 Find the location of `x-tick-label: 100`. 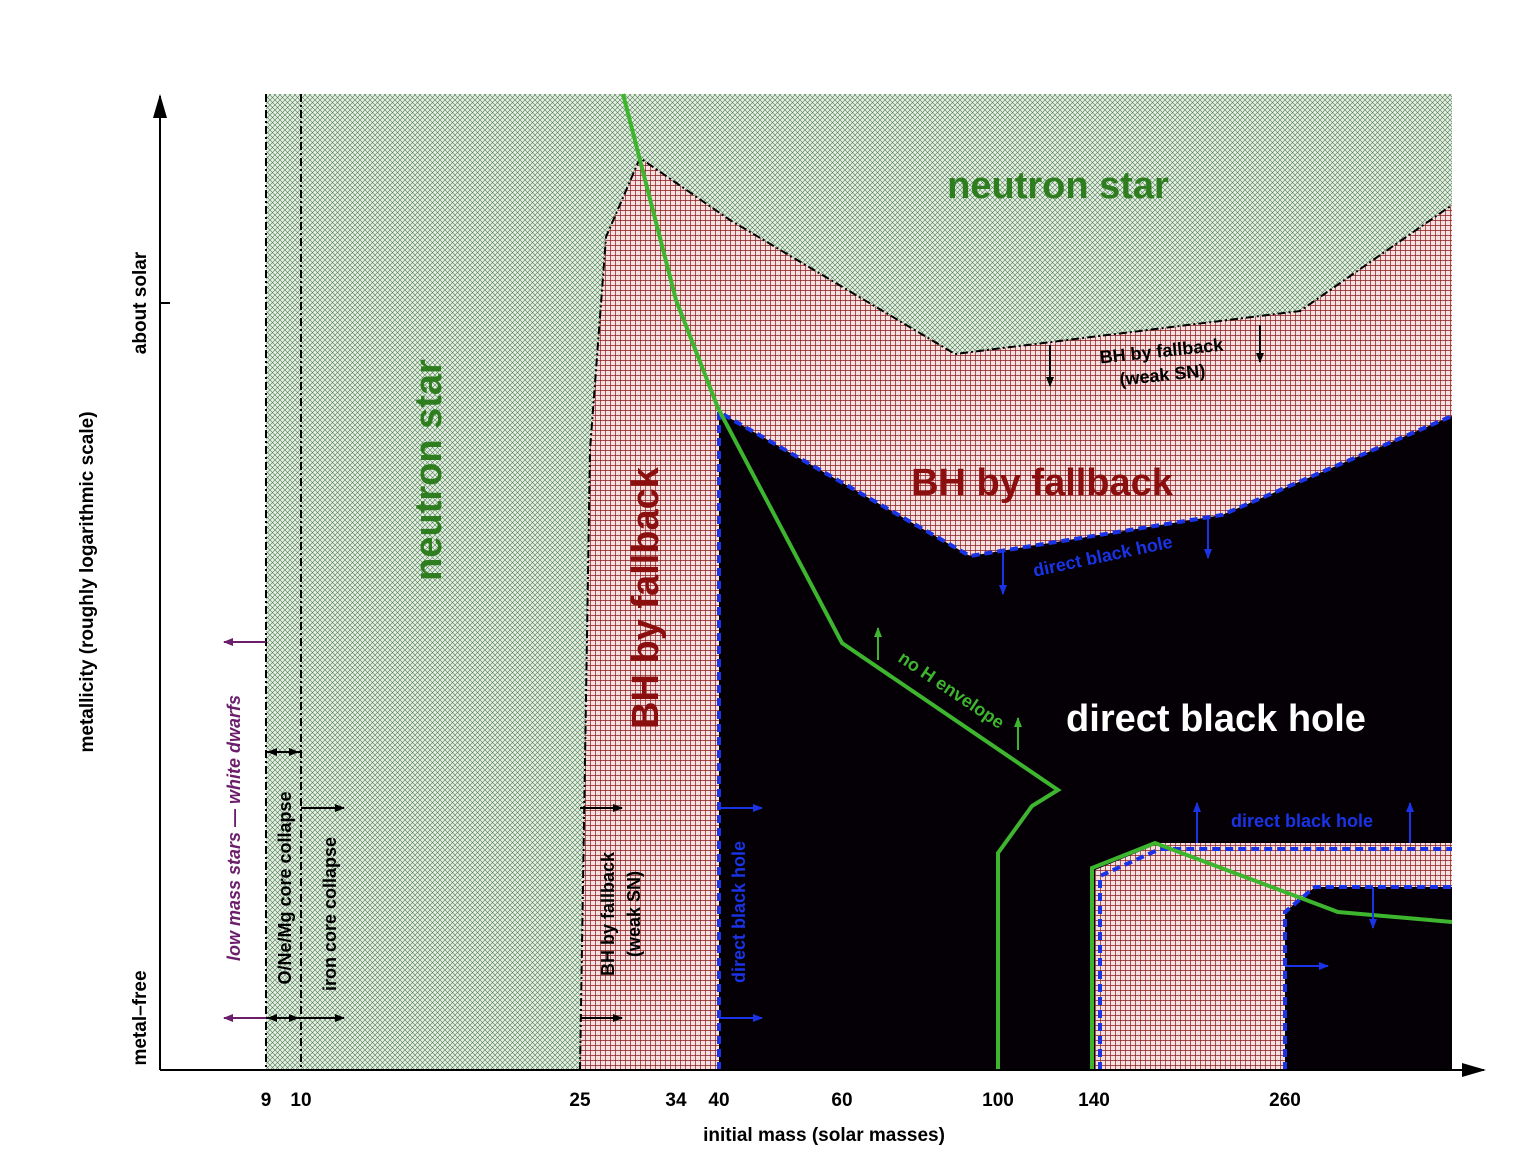

x-tick-label: 100 is located at coordinates (998, 1100).